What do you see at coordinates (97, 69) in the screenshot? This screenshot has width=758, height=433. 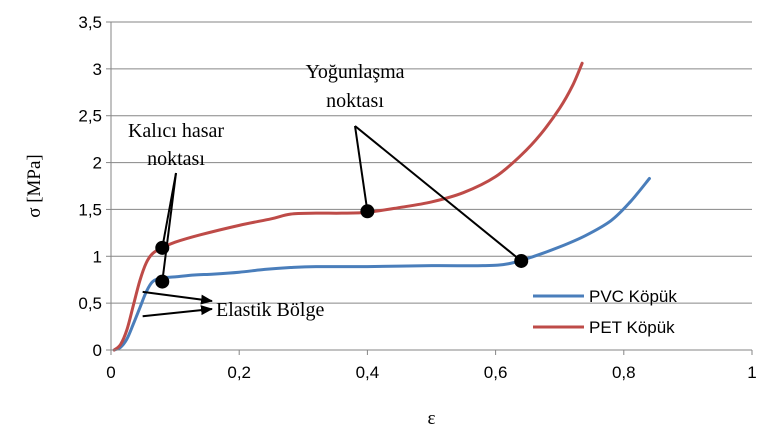 I see `y-tick-label: 3` at bounding box center [97, 69].